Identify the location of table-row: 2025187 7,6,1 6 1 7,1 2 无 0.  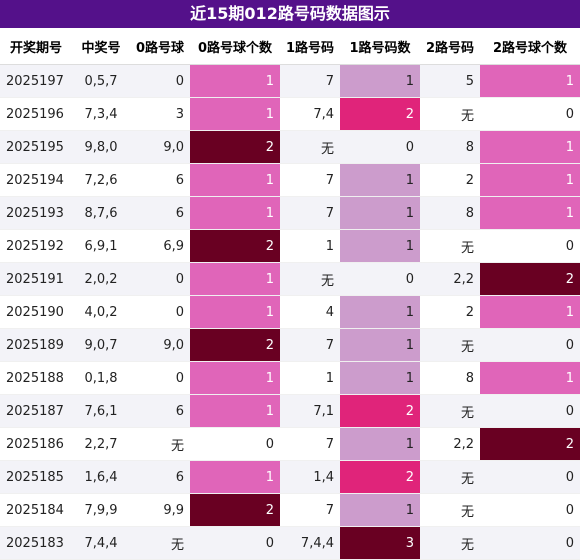
(290, 411).